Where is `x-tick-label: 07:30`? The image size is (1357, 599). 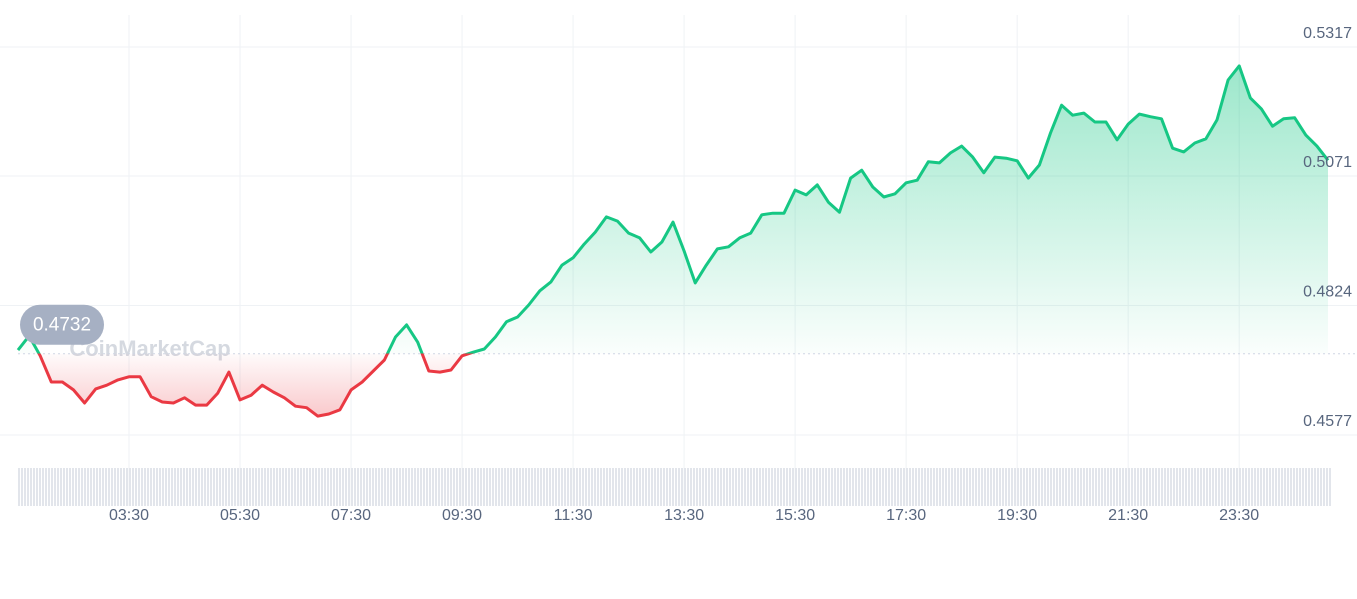
x-tick-label: 07:30 is located at coordinates (351, 515).